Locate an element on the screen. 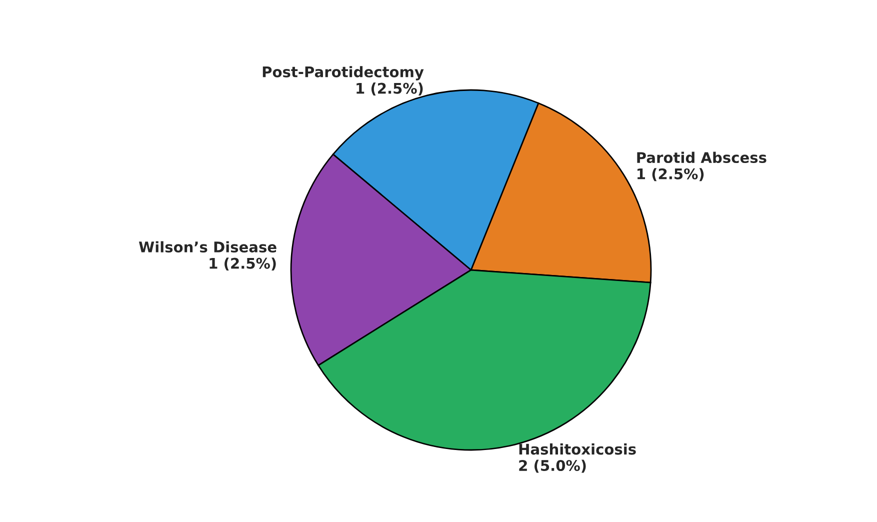  slice-label: Wilson’s Disease is located at coordinates (207, 247).